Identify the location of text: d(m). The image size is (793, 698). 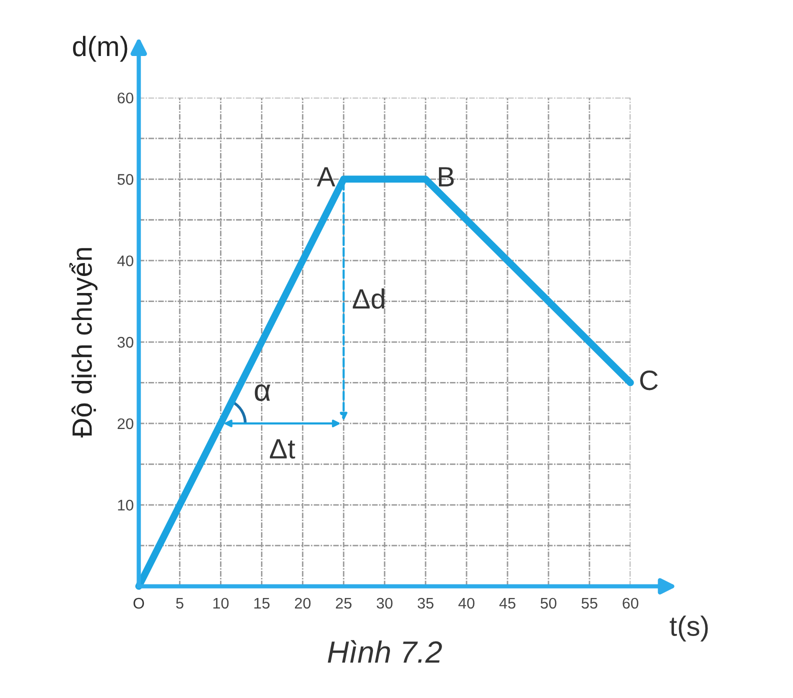
(100, 49).